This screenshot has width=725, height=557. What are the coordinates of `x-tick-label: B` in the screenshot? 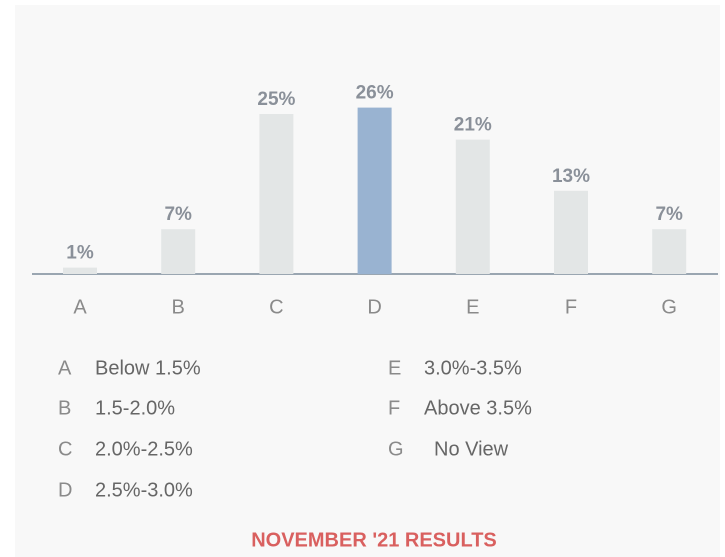 It's located at (178, 307).